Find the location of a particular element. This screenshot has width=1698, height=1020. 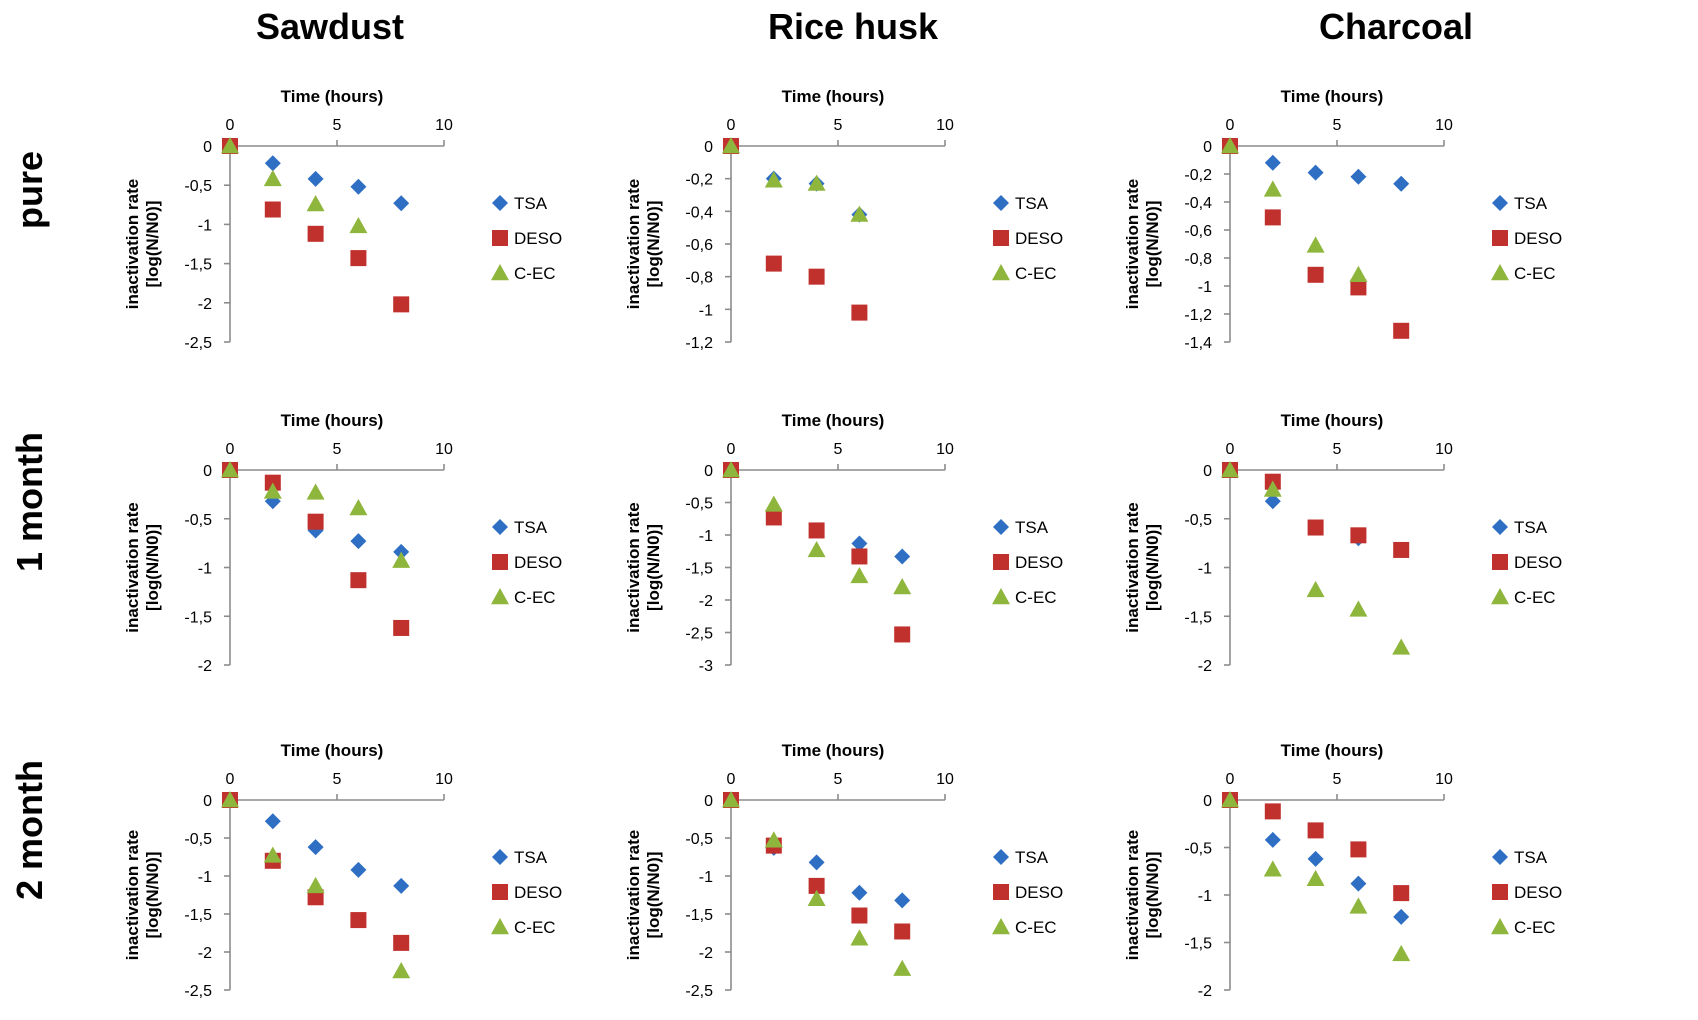

column-title-charcoal: Charcoal is located at coordinates (1396, 26).